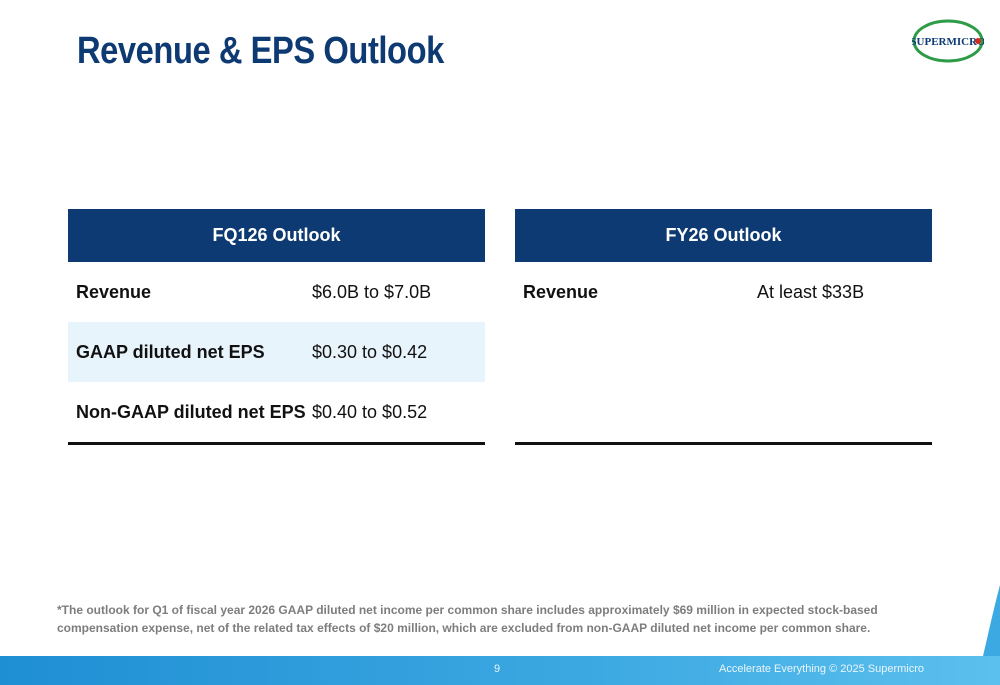 This screenshot has height=685, width=1000. I want to click on footer-tagline: Accelerate Everything © 2025 Supermicro, so click(821, 669).